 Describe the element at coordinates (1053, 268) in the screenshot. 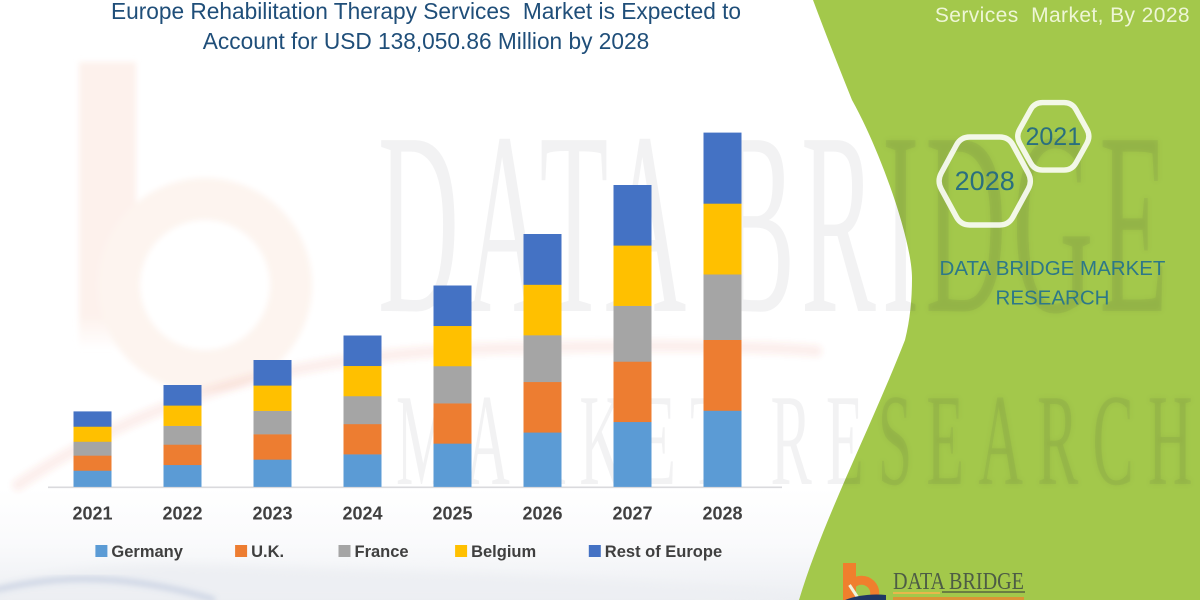

I see `svg-text: DATA BRIDGE MARKET` at that location.